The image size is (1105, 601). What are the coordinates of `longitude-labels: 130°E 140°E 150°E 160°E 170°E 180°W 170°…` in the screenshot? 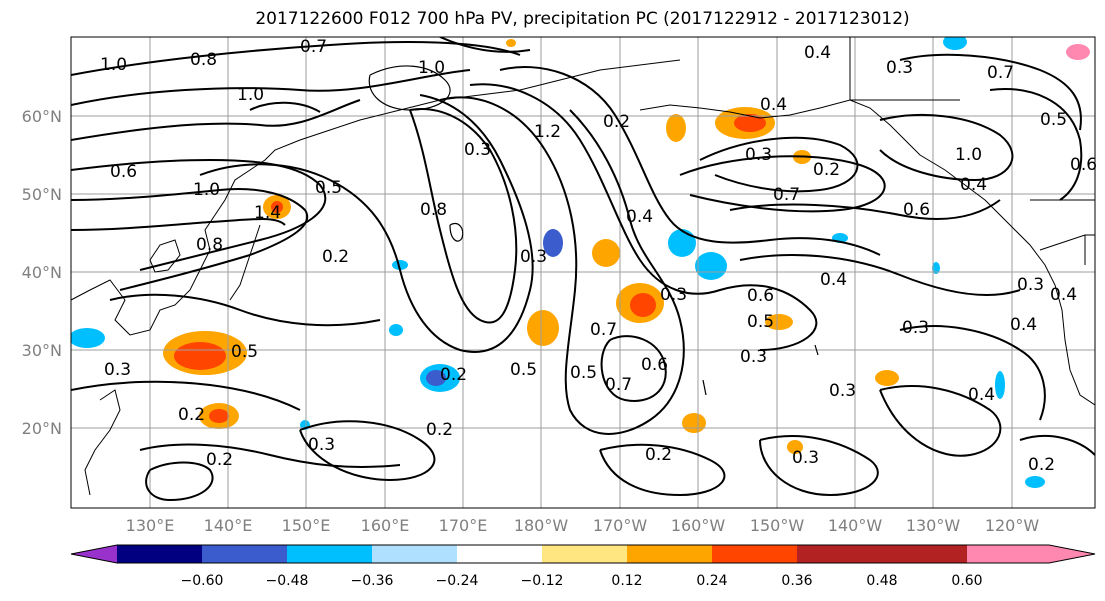 It's located at (583, 525).